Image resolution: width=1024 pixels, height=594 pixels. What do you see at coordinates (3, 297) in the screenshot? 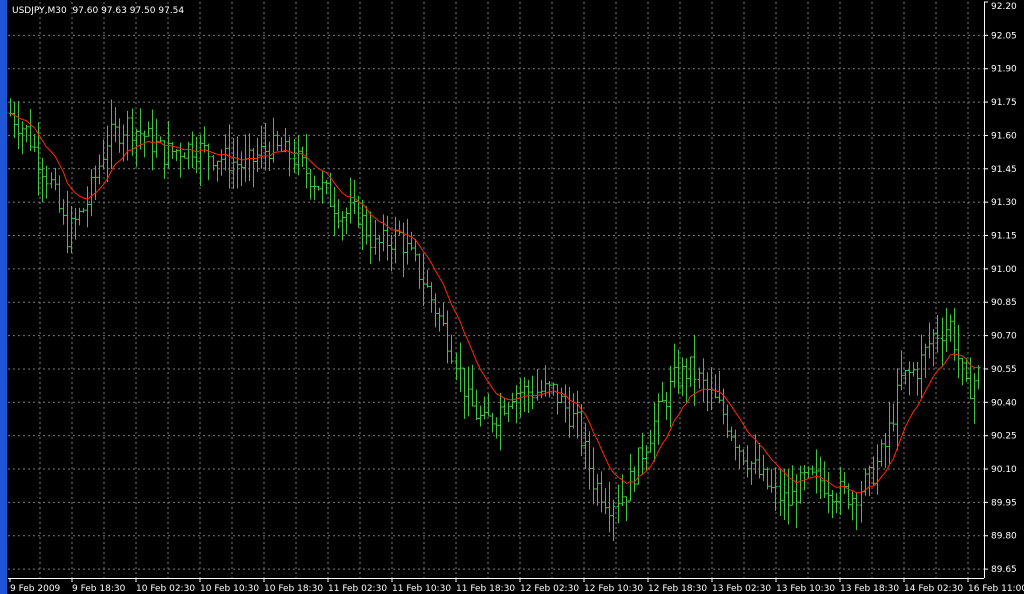
I see `window-left-border` at bounding box center [3, 297].